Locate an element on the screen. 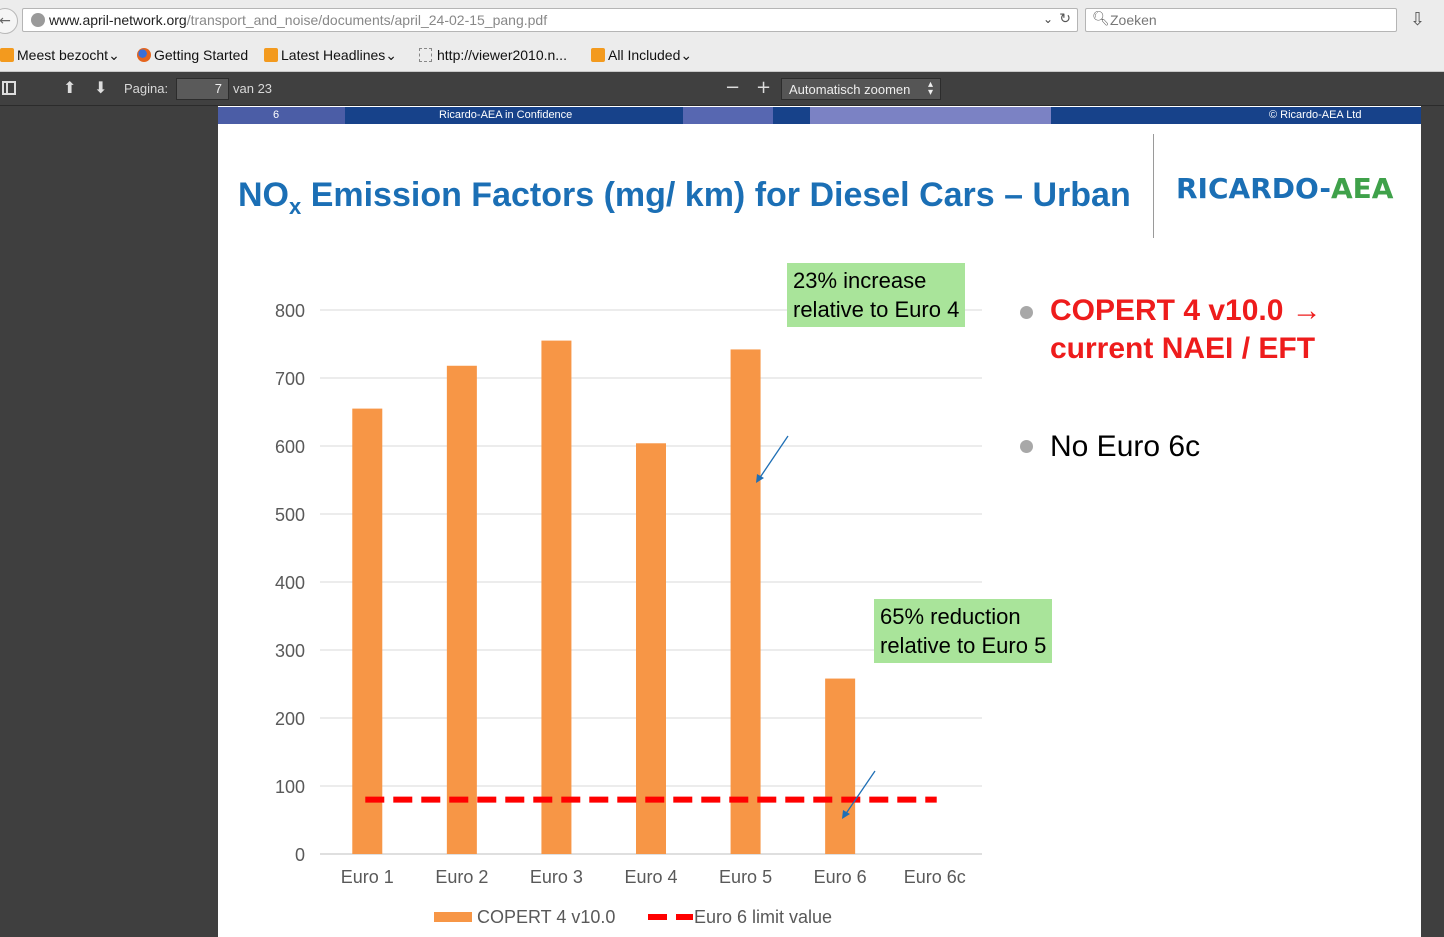 This screenshot has height=937, width=1444. bullet-no-euro6c: No Euro 6c is located at coordinates (1170, 447).